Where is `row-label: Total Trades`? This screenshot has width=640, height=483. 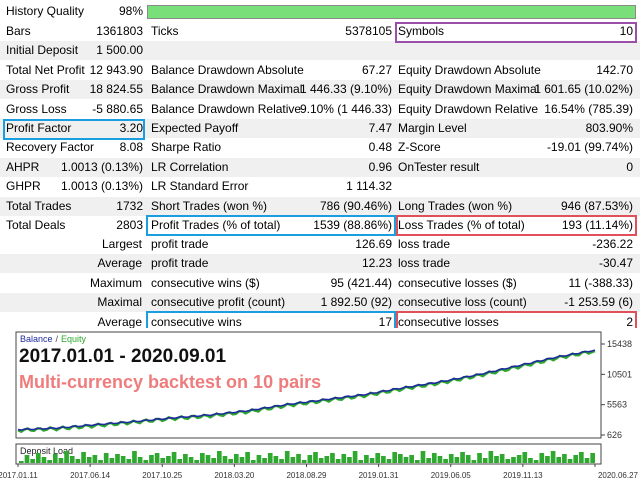 row-label: Total Trades is located at coordinates (39, 205).